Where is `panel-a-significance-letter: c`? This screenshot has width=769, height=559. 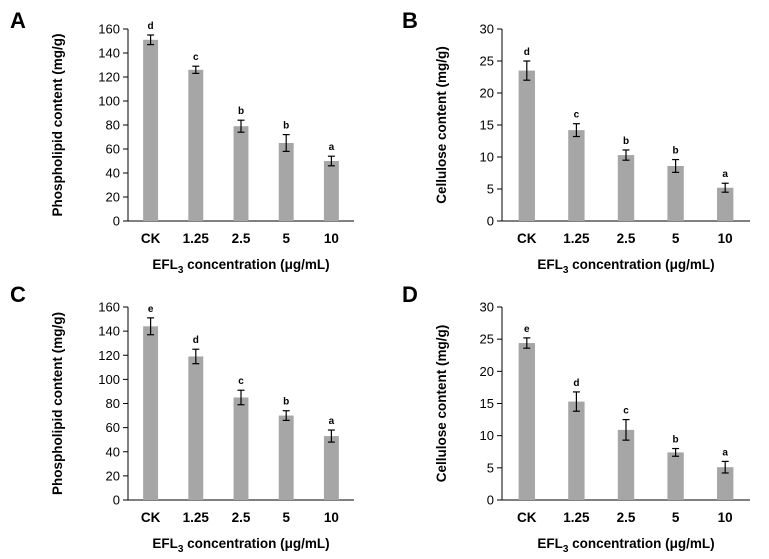 panel-a-significance-letter: c is located at coordinates (196, 57).